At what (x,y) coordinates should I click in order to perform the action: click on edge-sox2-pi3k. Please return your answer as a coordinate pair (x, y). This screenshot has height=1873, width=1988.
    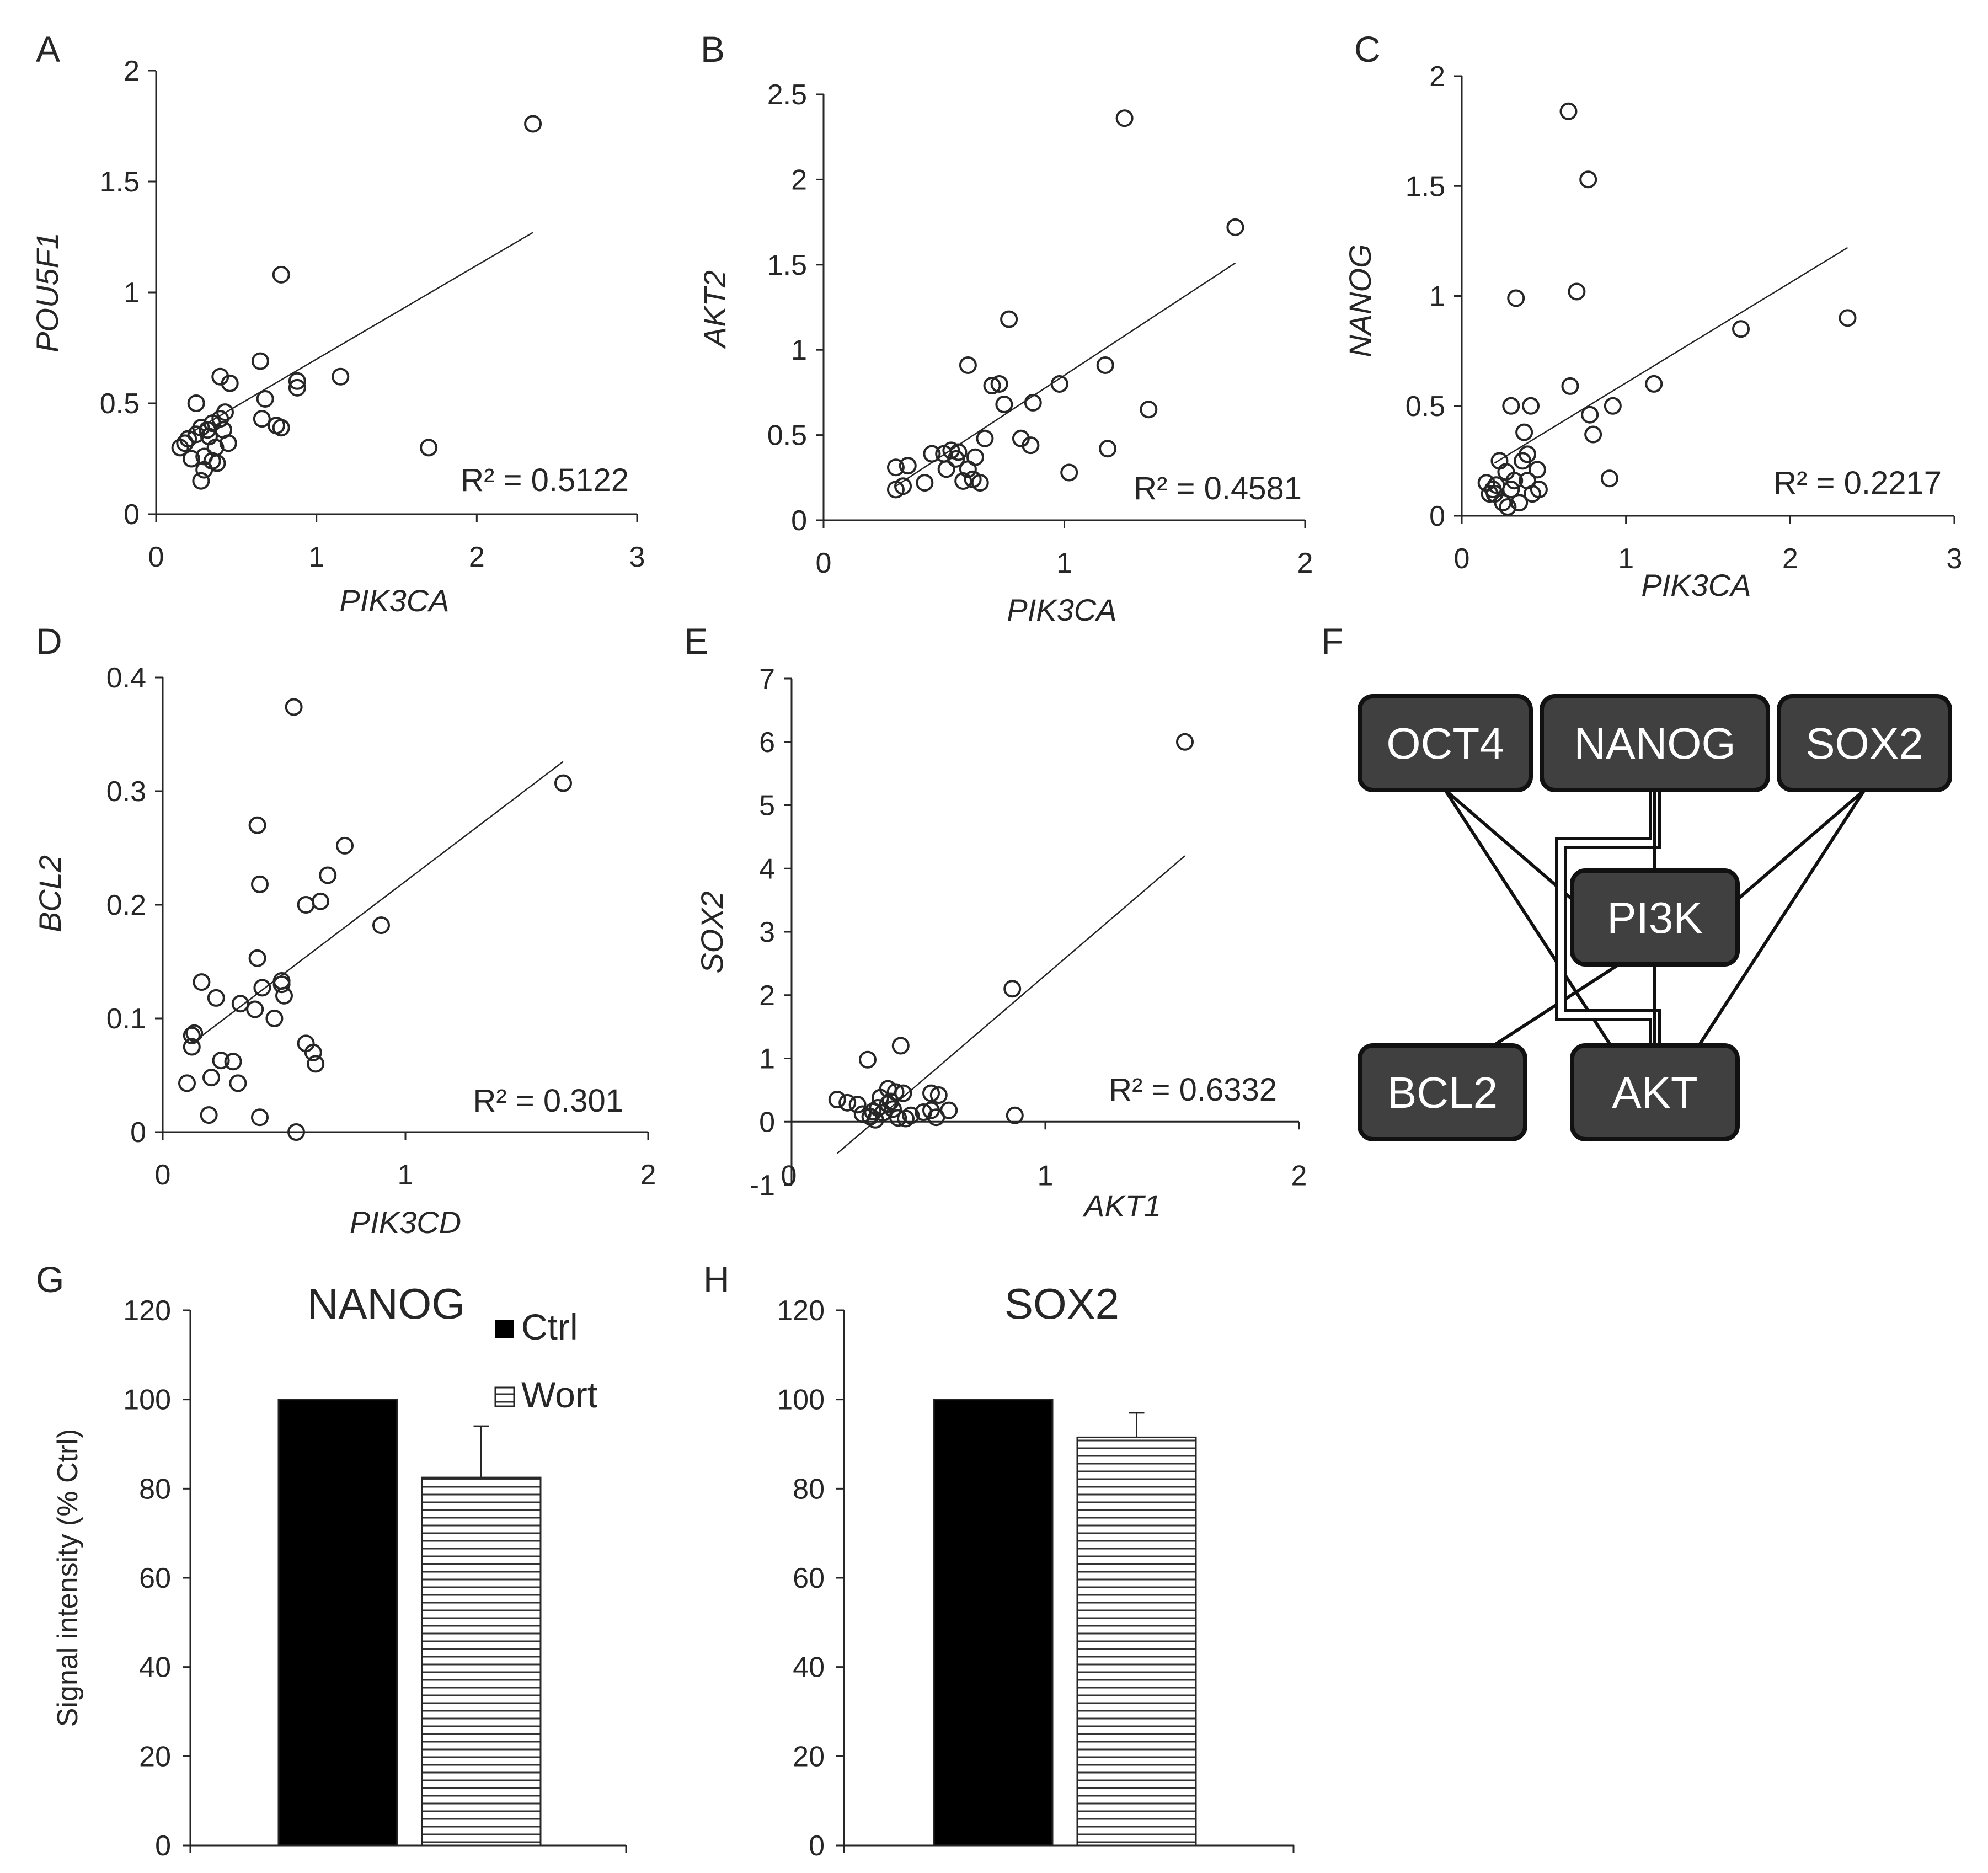
    Looking at the image, I should click on (1801, 844).